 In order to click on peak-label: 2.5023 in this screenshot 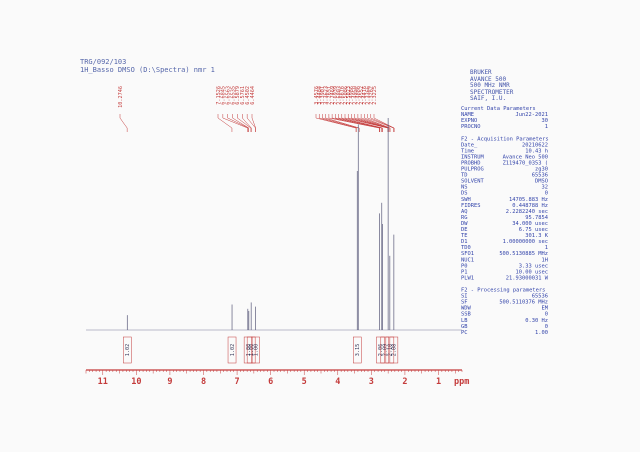, I will do `click(349, 95)`.